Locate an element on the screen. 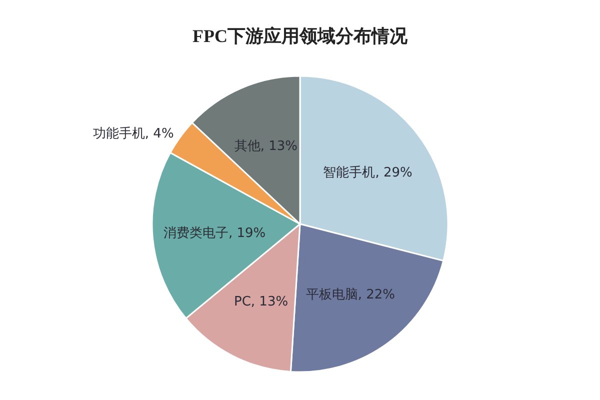 The image size is (600, 400). slice-label: 功能手机, 4% is located at coordinates (133, 134).